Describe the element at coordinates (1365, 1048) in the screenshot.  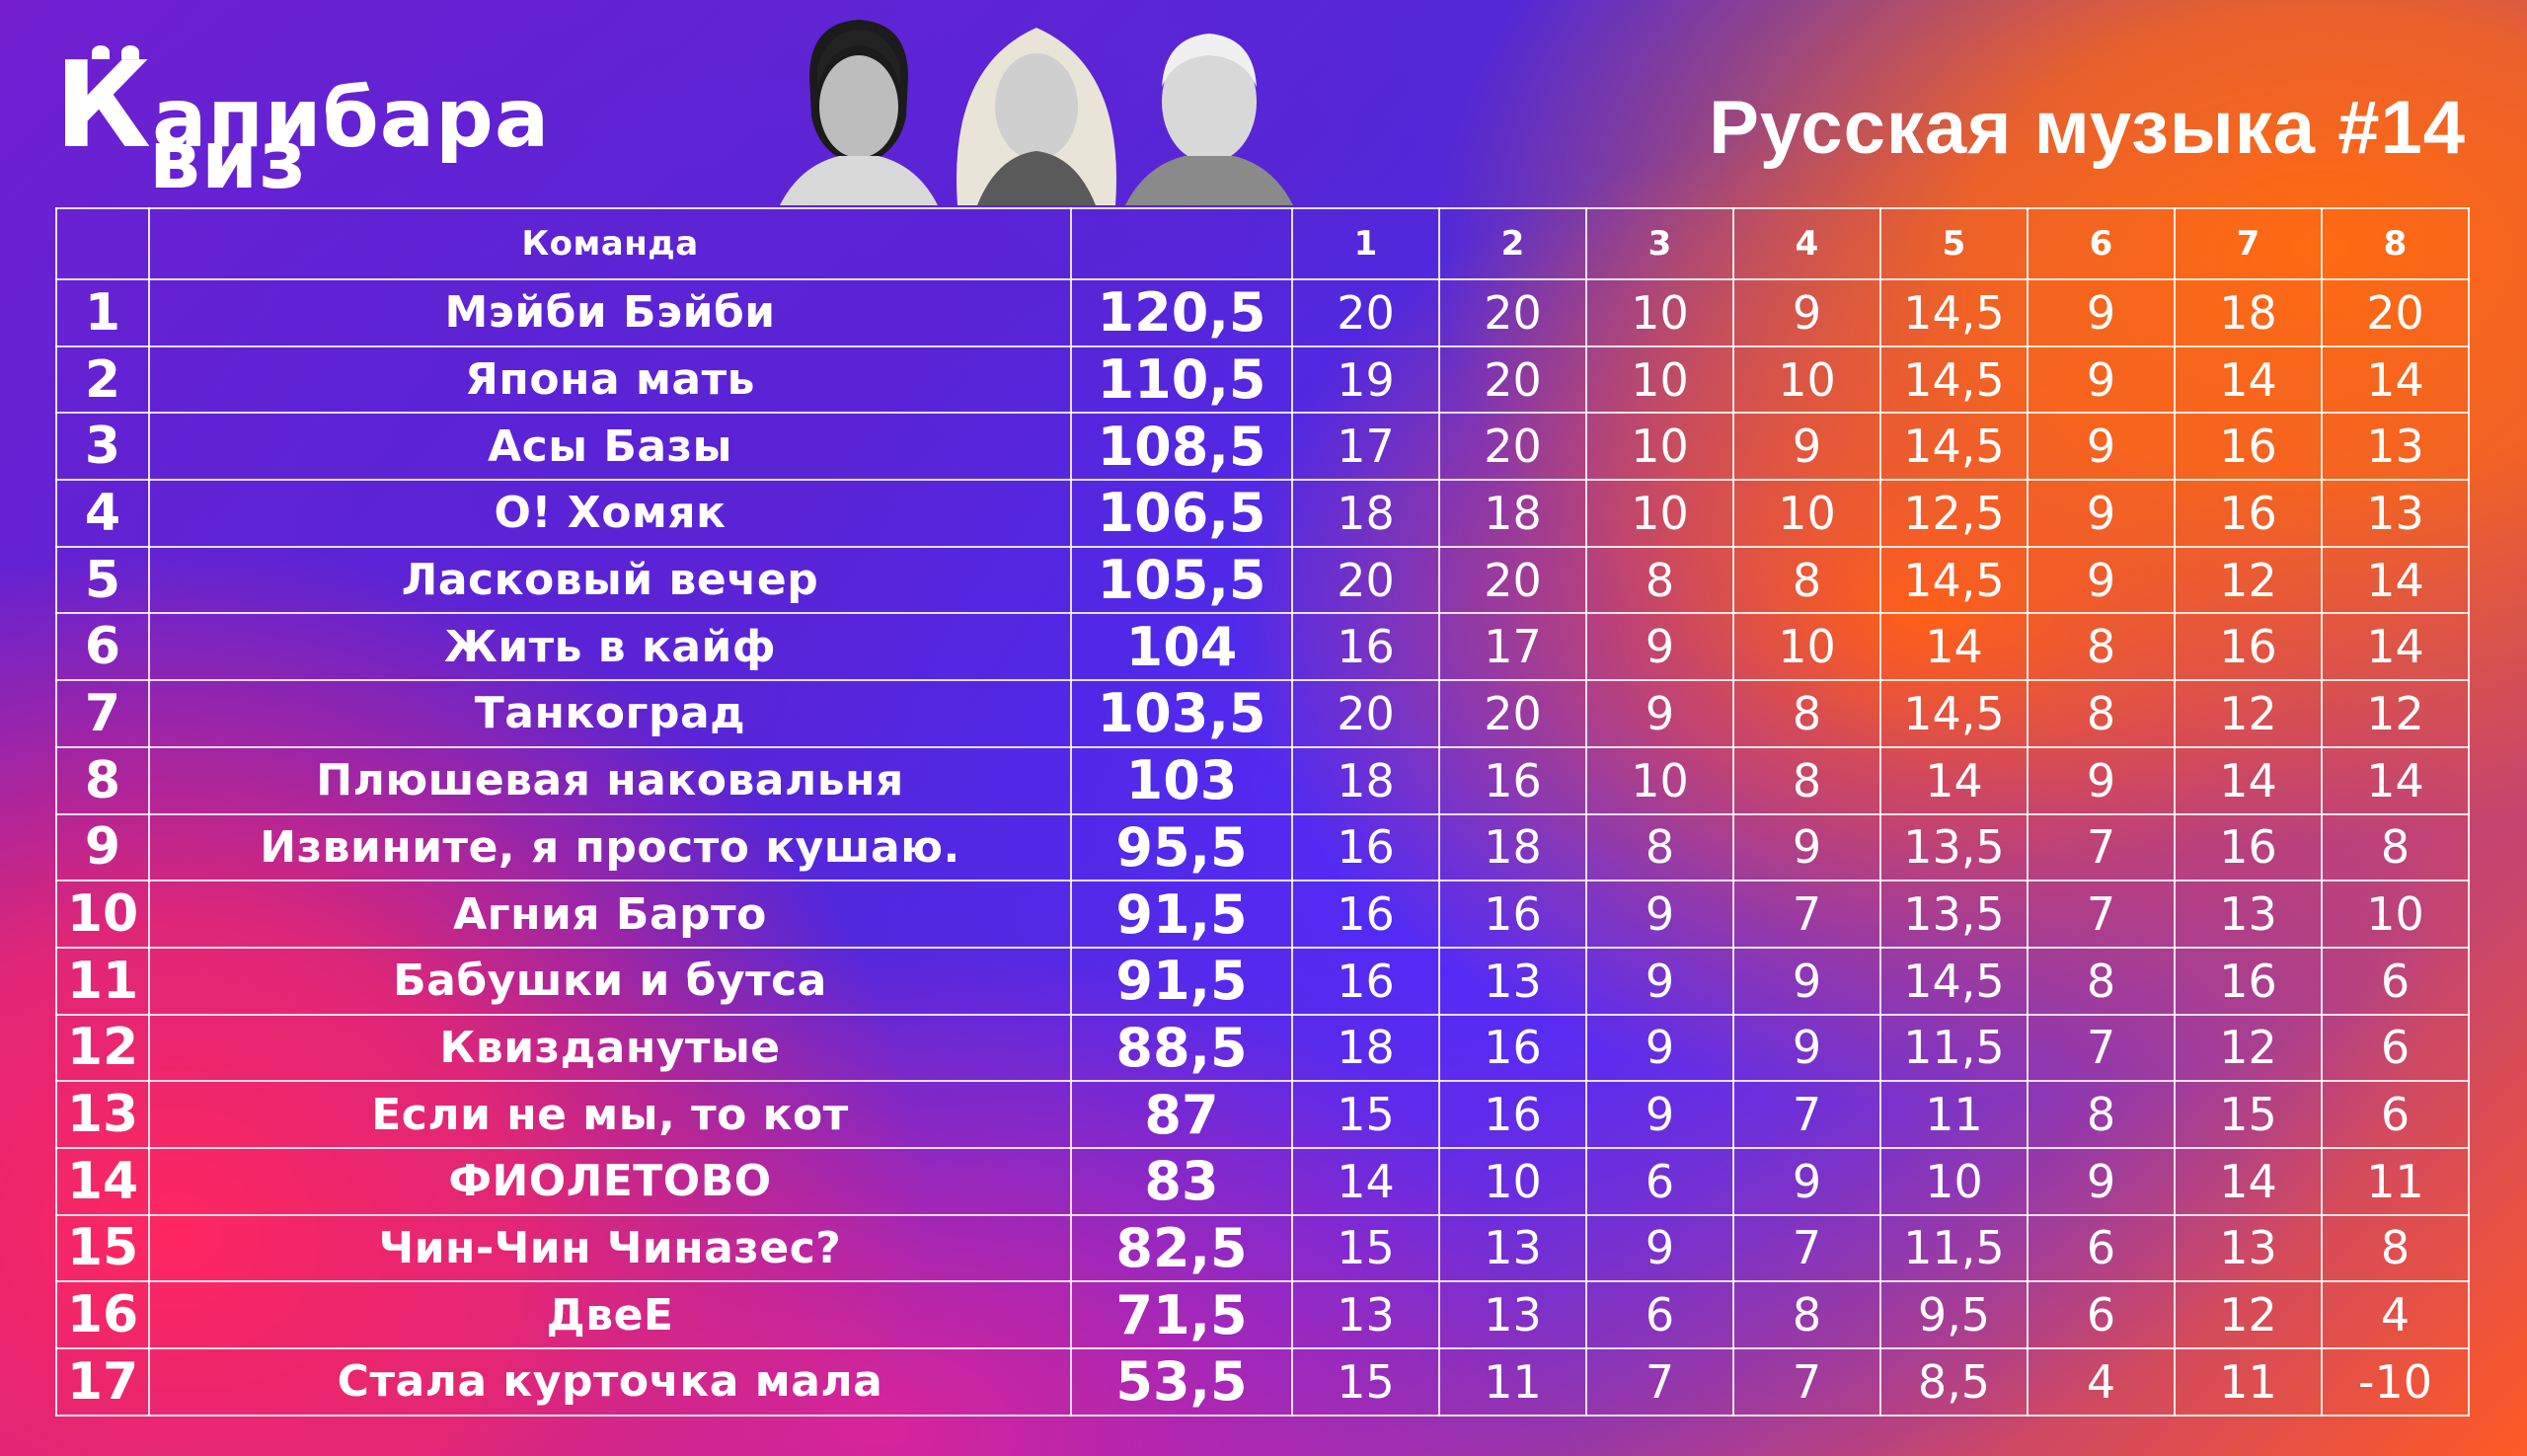
I see `round-1-score-cell: 18` at that location.